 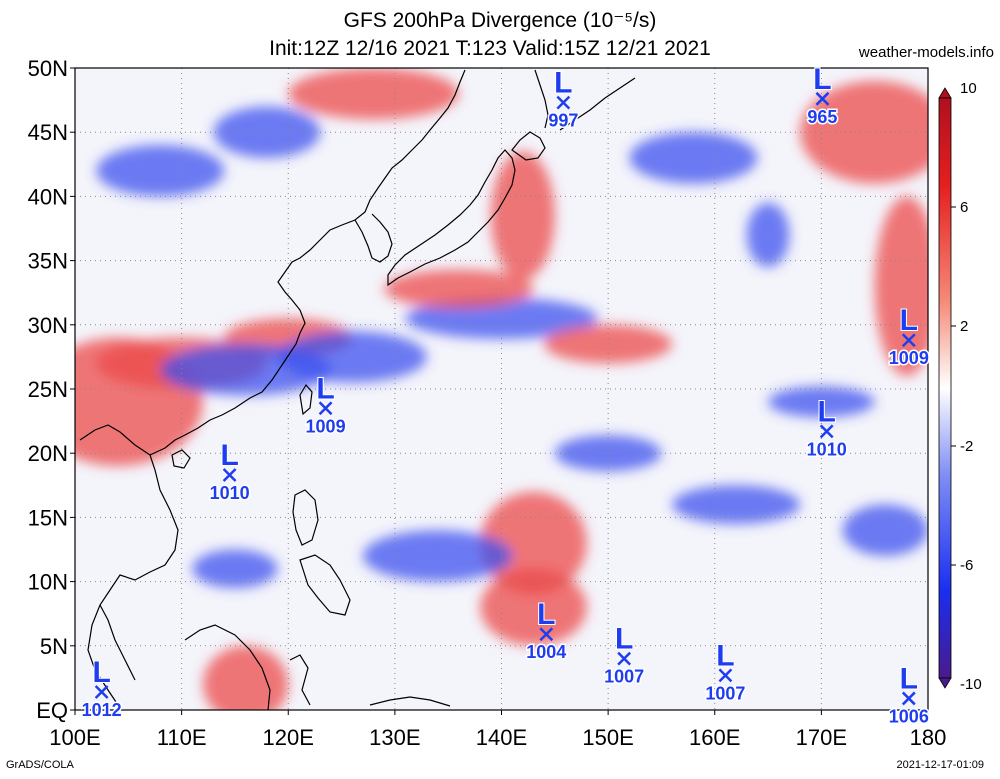 I want to click on lat-tick-label: 45N, so click(x=48, y=132).